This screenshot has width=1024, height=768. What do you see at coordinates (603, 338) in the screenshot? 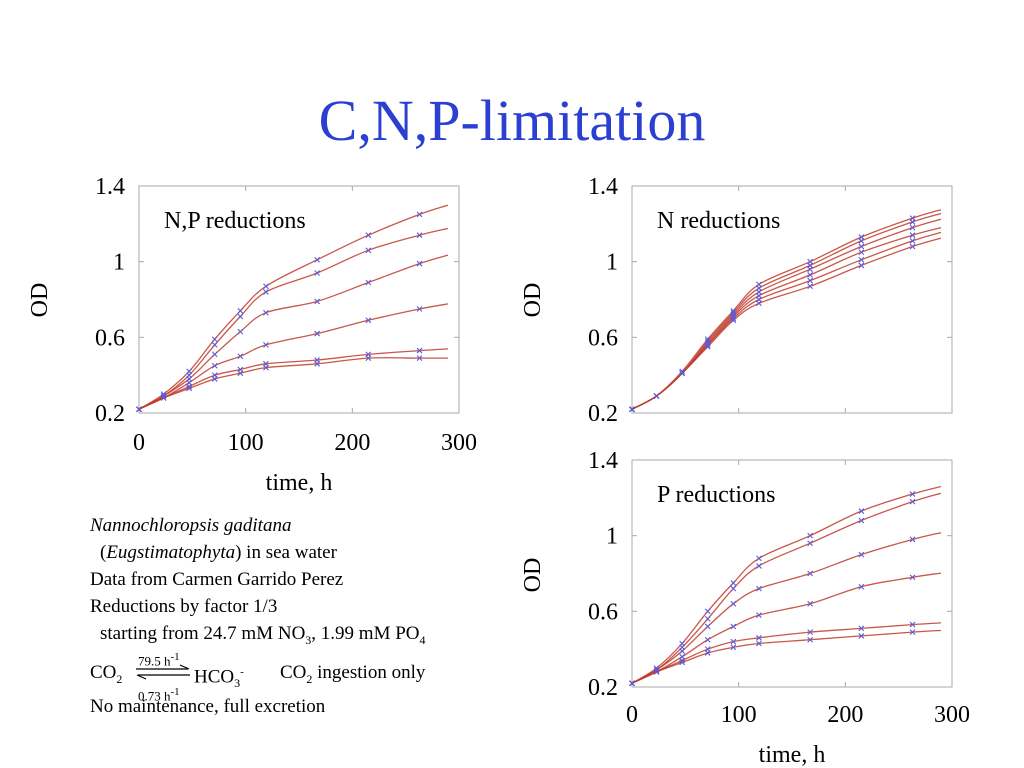
I see `y-tick-label: 0.6` at bounding box center [603, 338].